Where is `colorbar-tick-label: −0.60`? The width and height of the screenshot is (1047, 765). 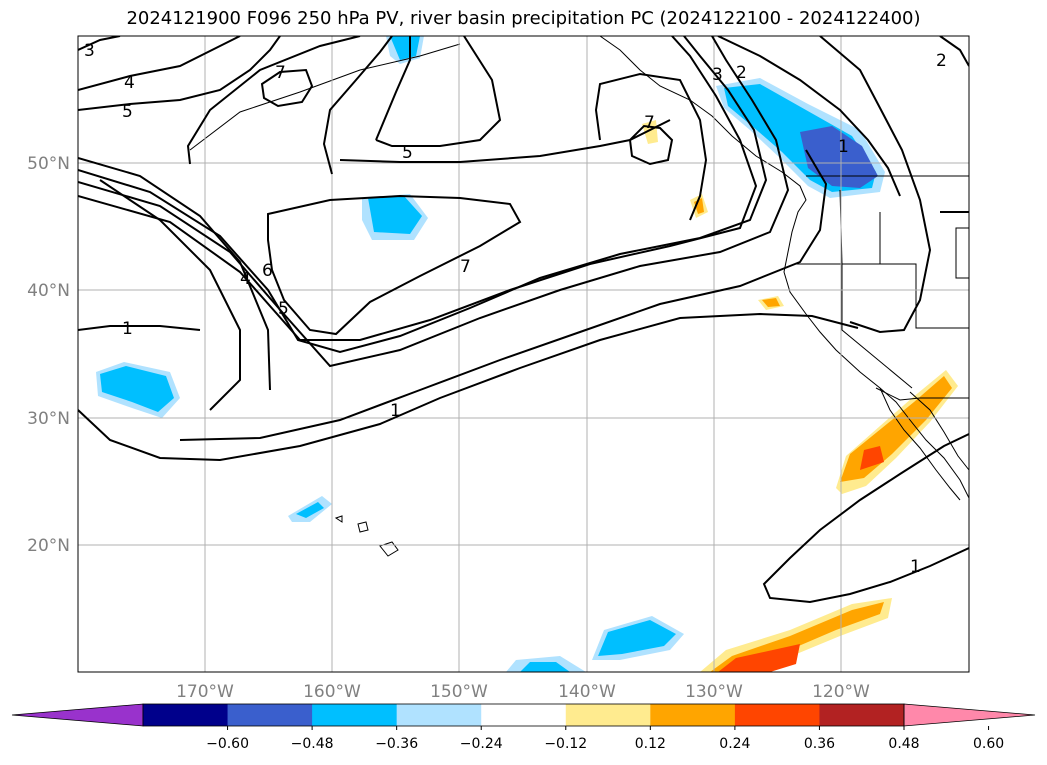 colorbar-tick-label: −0.60 is located at coordinates (227, 744).